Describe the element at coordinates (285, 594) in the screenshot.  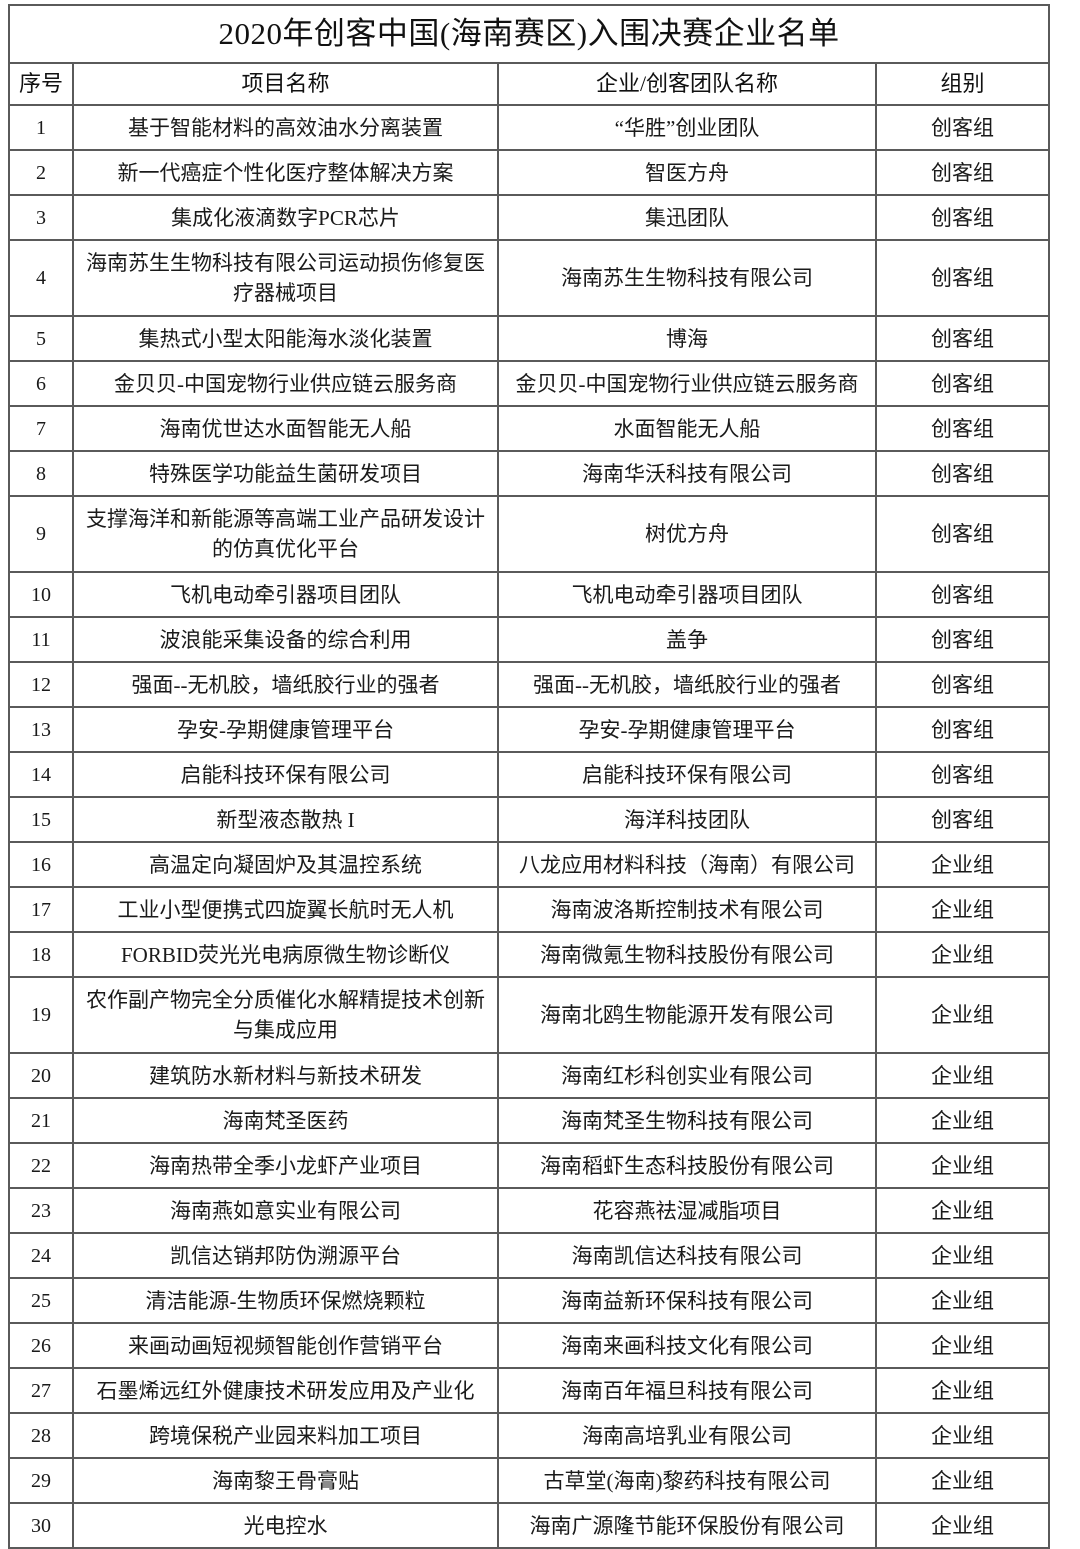
I see `row-project-cell: 飞机电动牵引器项目团队` at that location.